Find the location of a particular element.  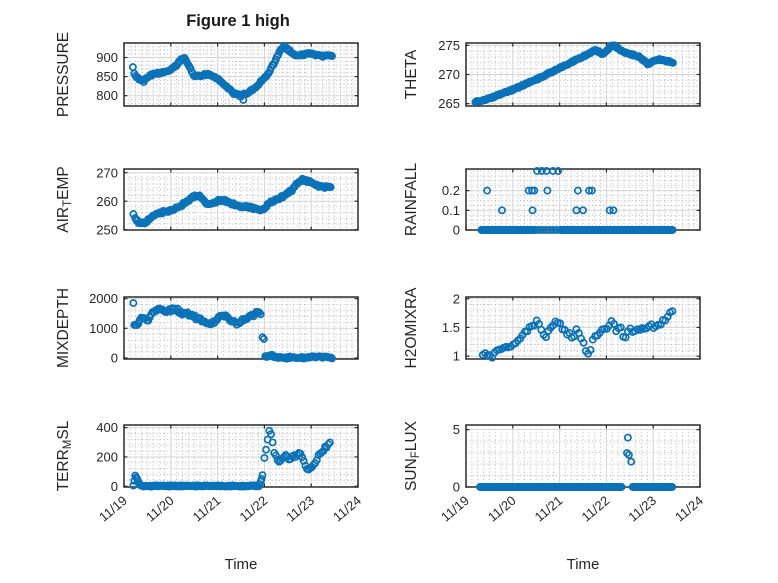

y-tick-label: 5 is located at coordinates (456, 429).